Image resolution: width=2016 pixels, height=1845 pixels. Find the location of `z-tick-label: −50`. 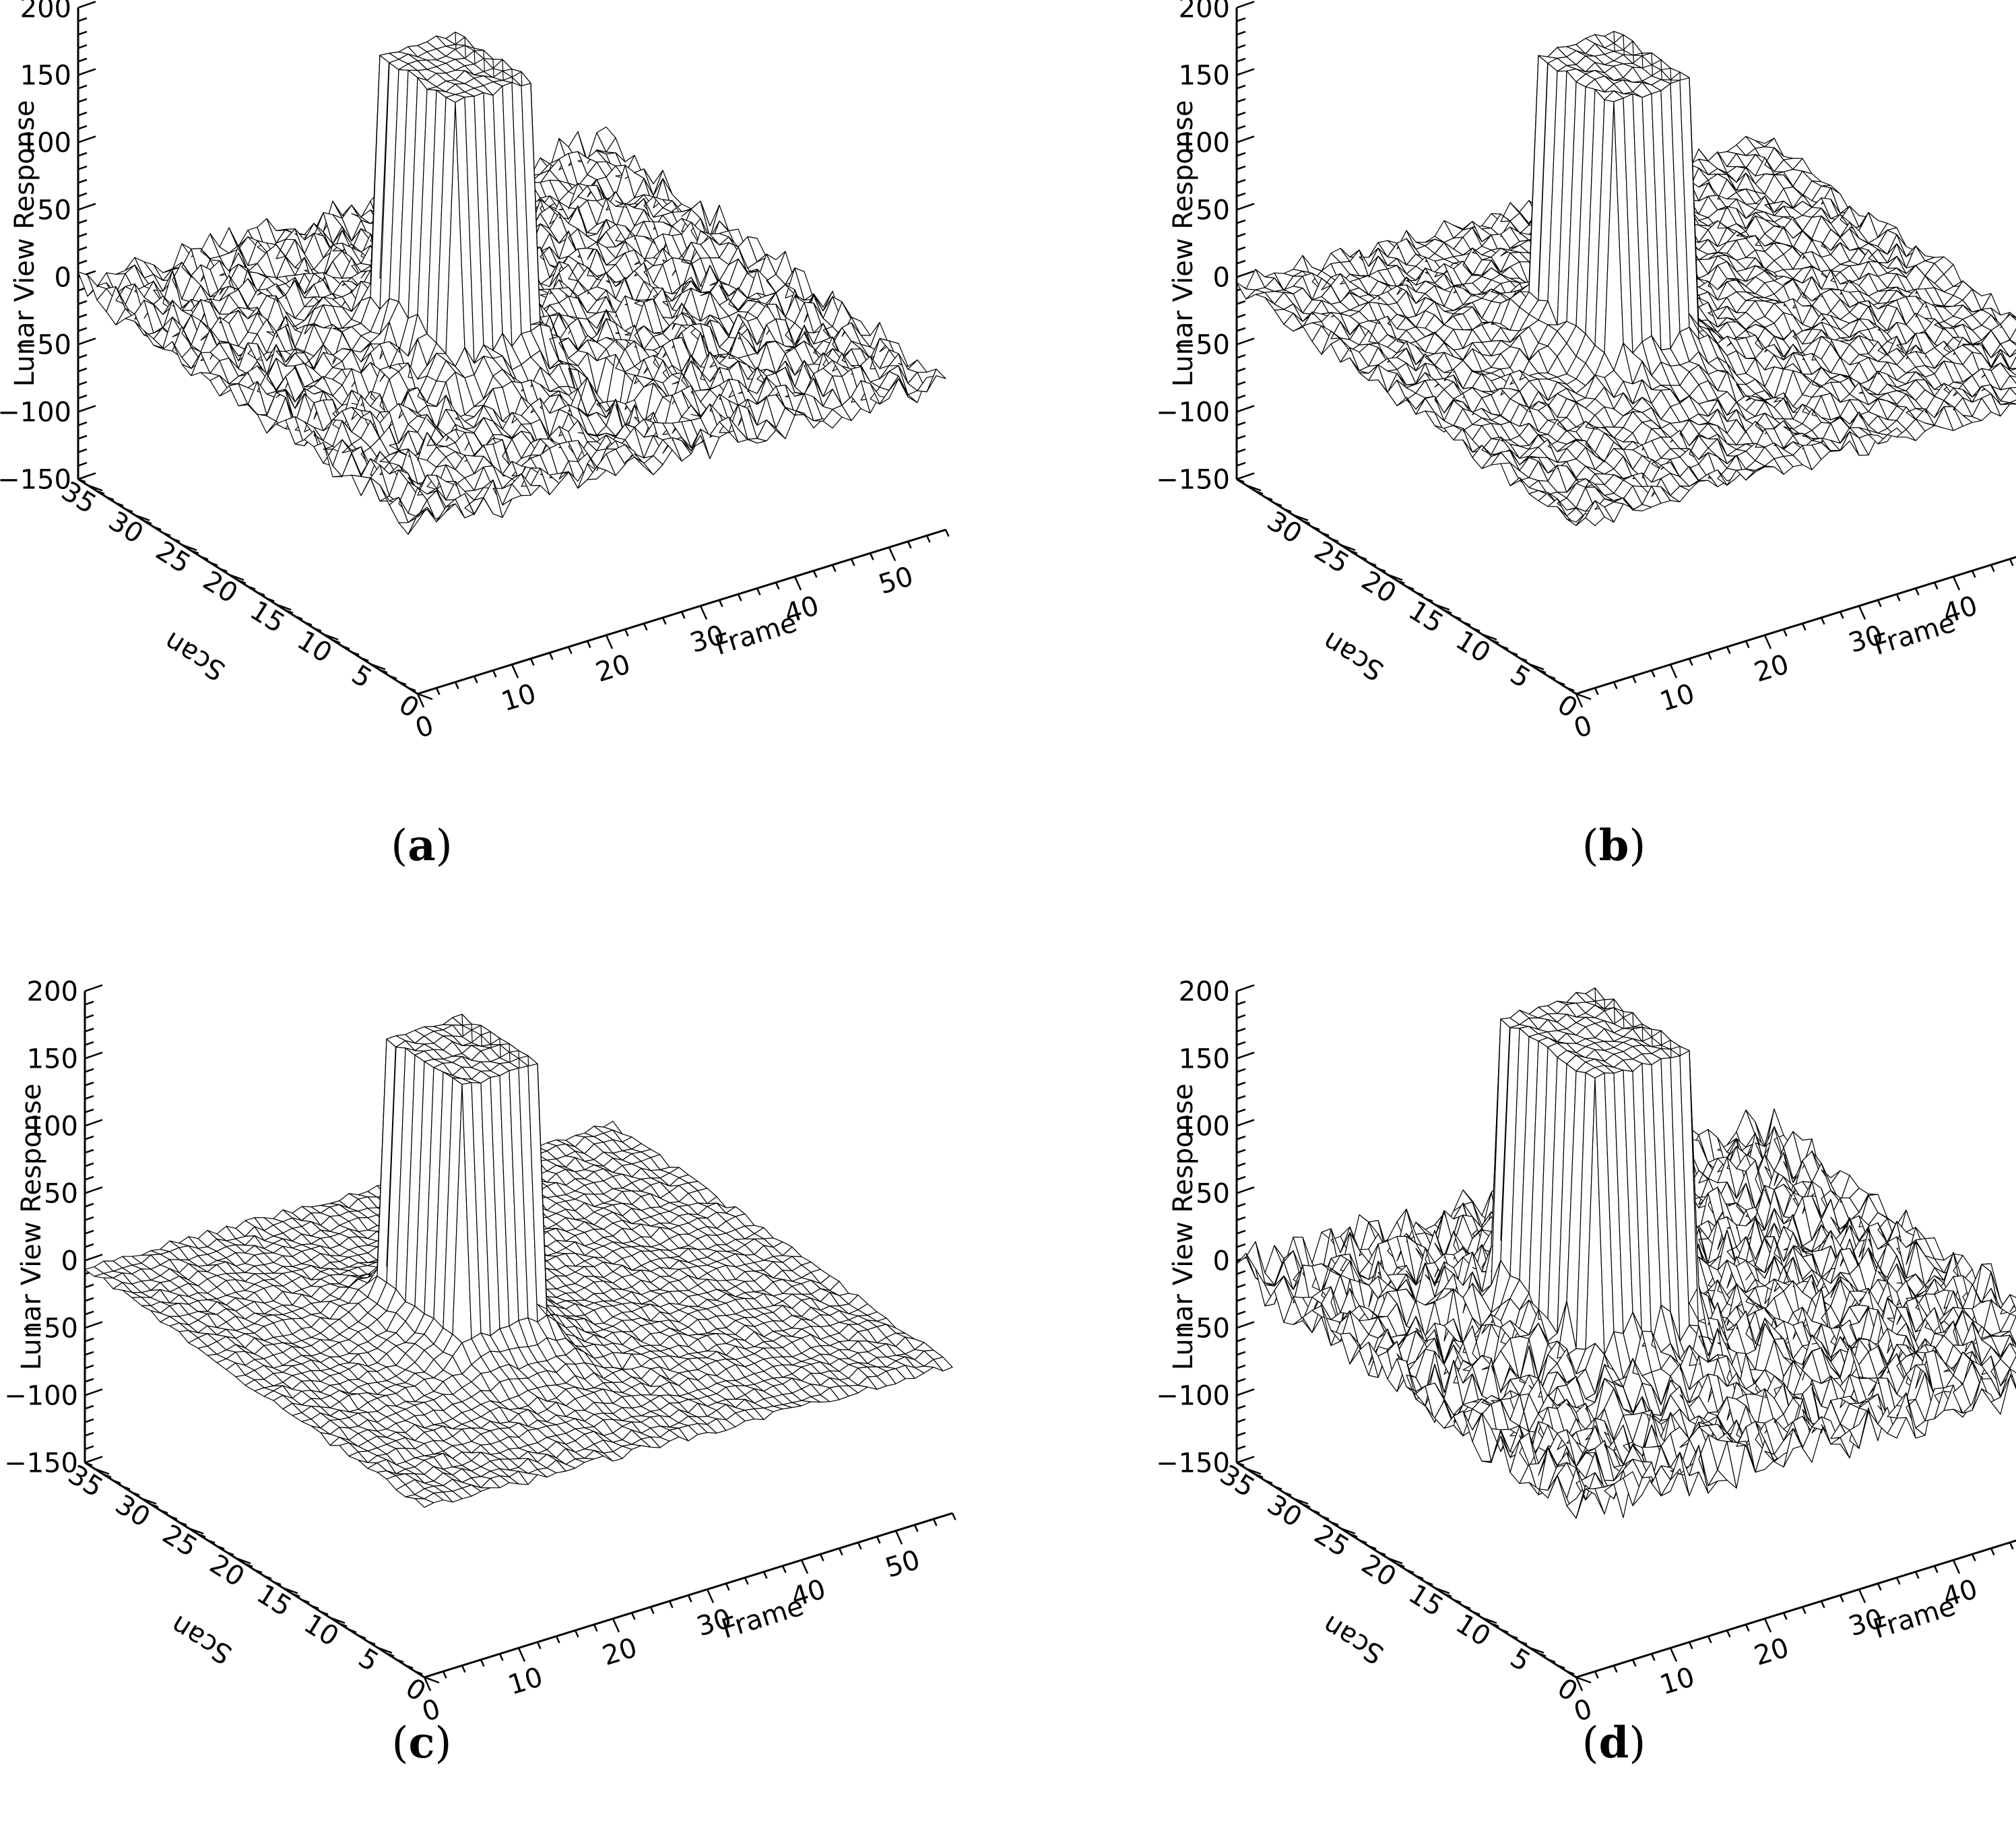

z-tick-label: −50 is located at coordinates (43, 344).